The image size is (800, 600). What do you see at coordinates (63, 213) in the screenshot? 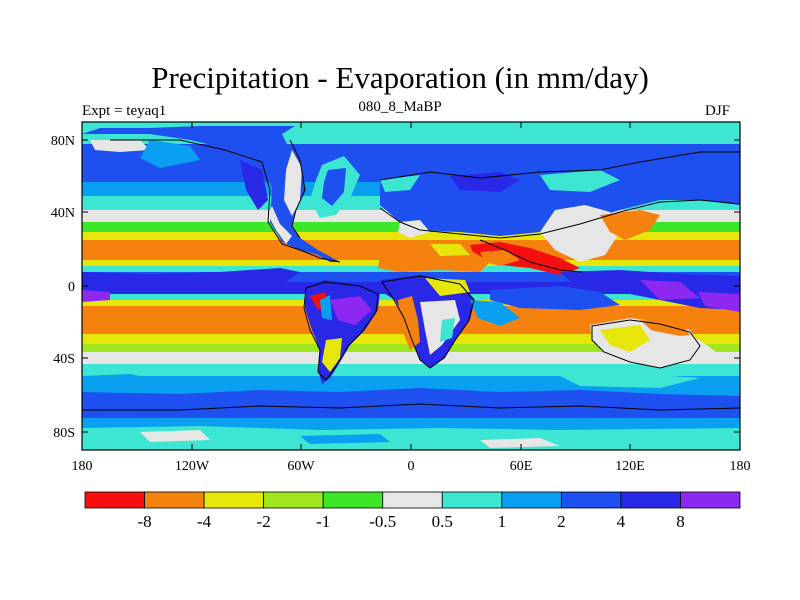
I see `lat-tick-label: 40N` at bounding box center [63, 213].